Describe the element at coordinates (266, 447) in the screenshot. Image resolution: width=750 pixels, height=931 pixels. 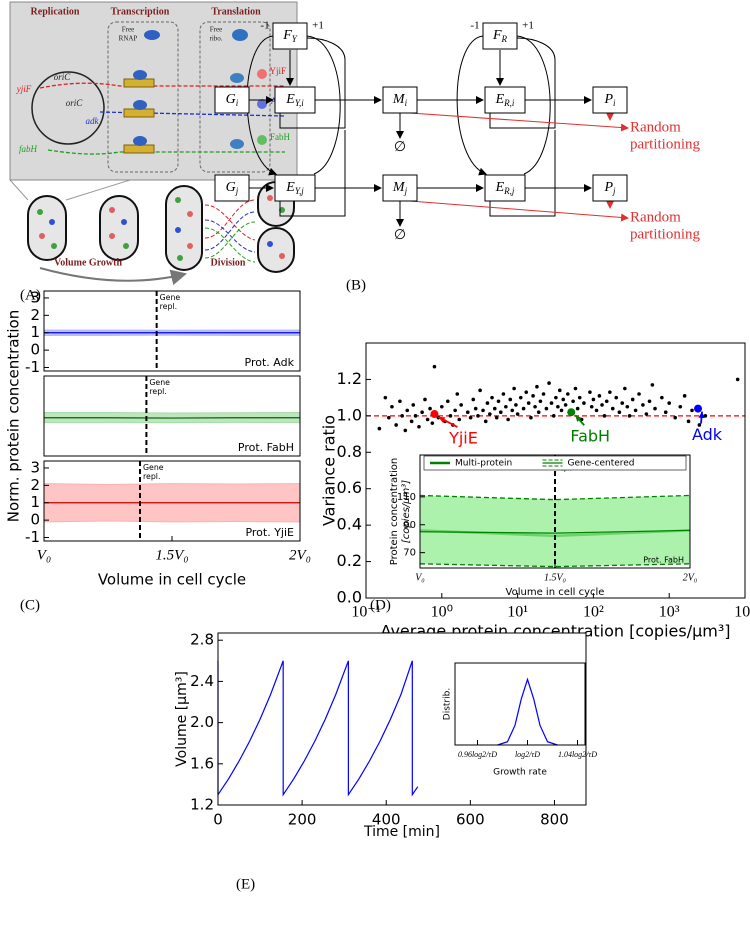
I see `series-label: Prot. FabH` at that location.